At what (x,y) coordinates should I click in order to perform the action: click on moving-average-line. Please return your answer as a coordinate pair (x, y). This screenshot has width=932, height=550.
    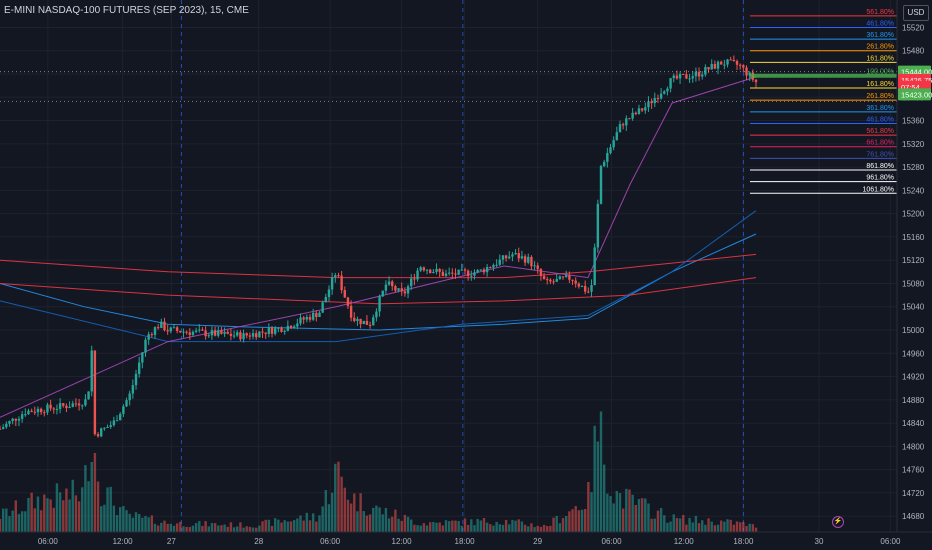
    Looking at the image, I should click on (378, 266).